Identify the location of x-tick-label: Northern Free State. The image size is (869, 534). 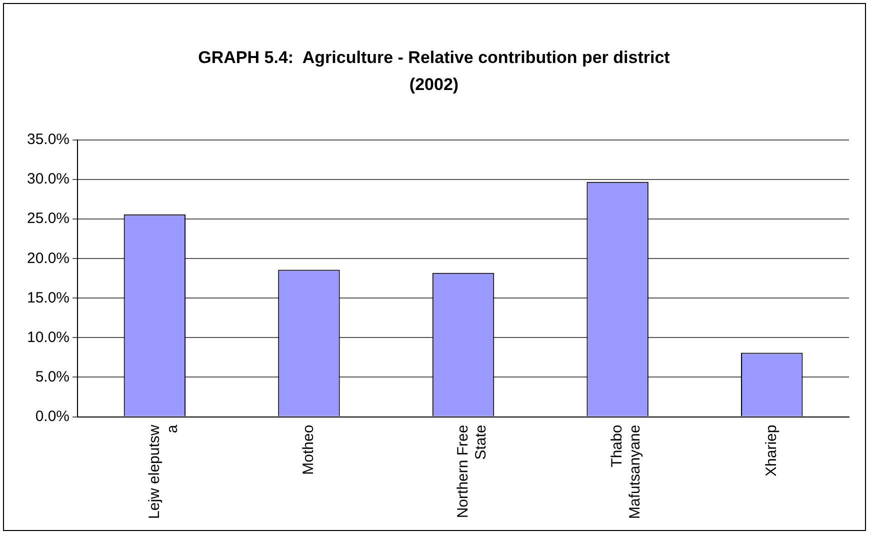
(472, 471).